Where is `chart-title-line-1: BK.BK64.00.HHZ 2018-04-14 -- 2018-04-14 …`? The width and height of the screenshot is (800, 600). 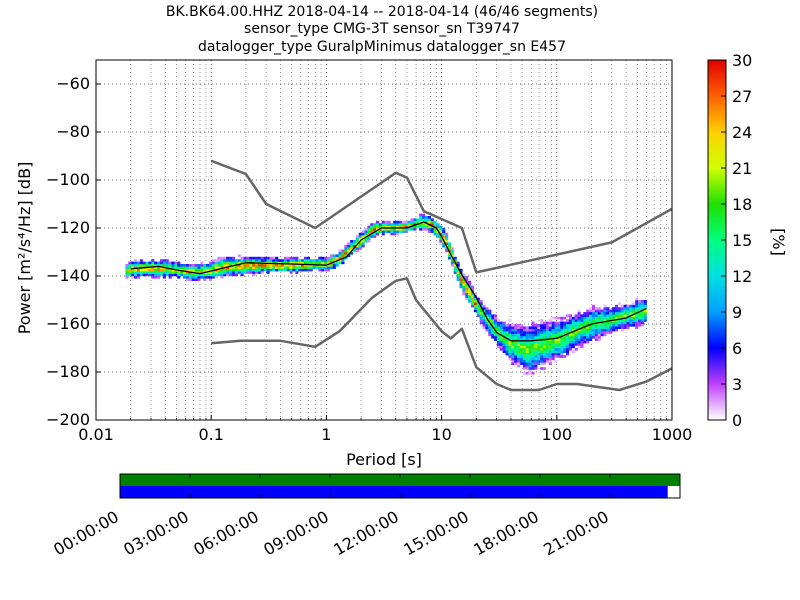
chart-title-line-1: BK.BK64.00.HHZ 2018-04-14 -- 2018-04-14 … is located at coordinates (382, 12).